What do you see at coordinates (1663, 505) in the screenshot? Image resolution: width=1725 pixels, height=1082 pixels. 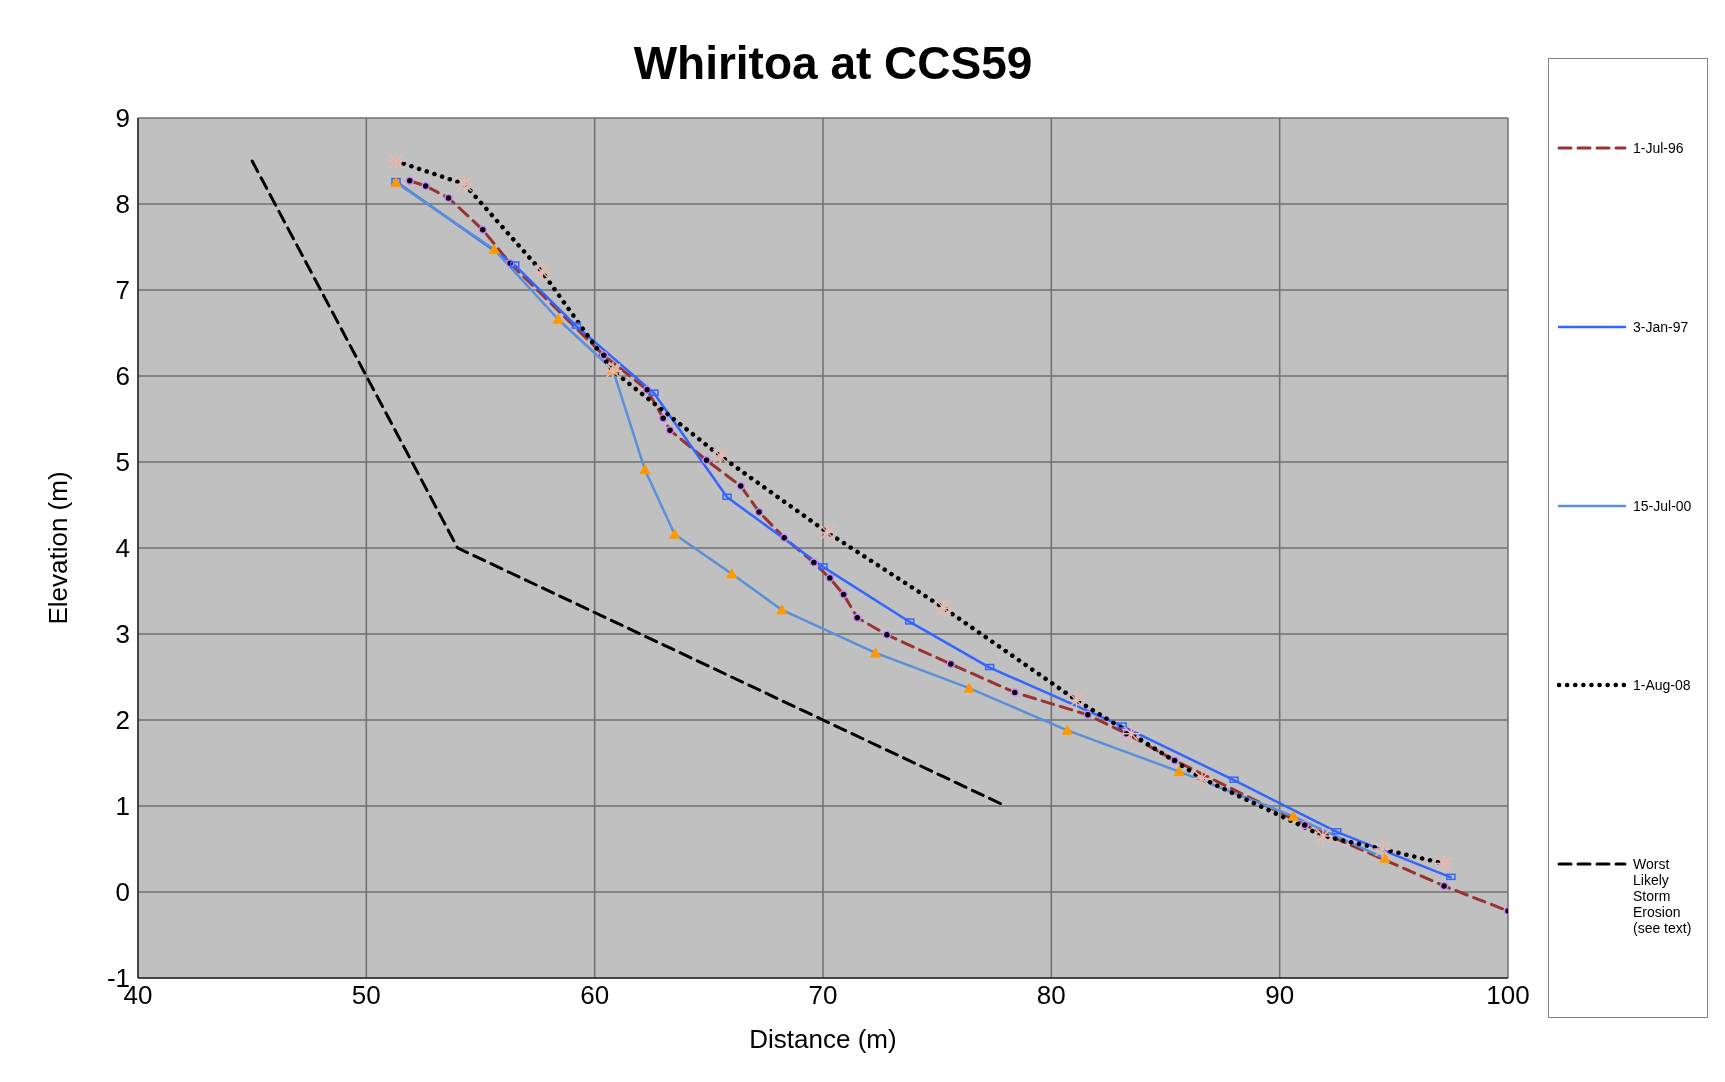 I see `legend-label: 15-Jul-00` at bounding box center [1663, 505].